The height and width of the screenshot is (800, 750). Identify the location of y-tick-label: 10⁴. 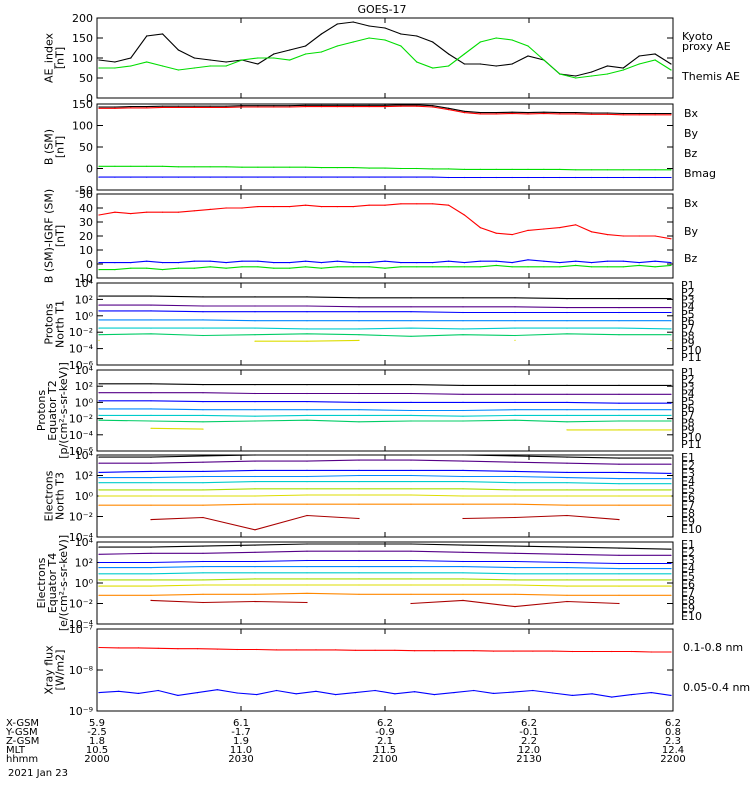
(84, 542).